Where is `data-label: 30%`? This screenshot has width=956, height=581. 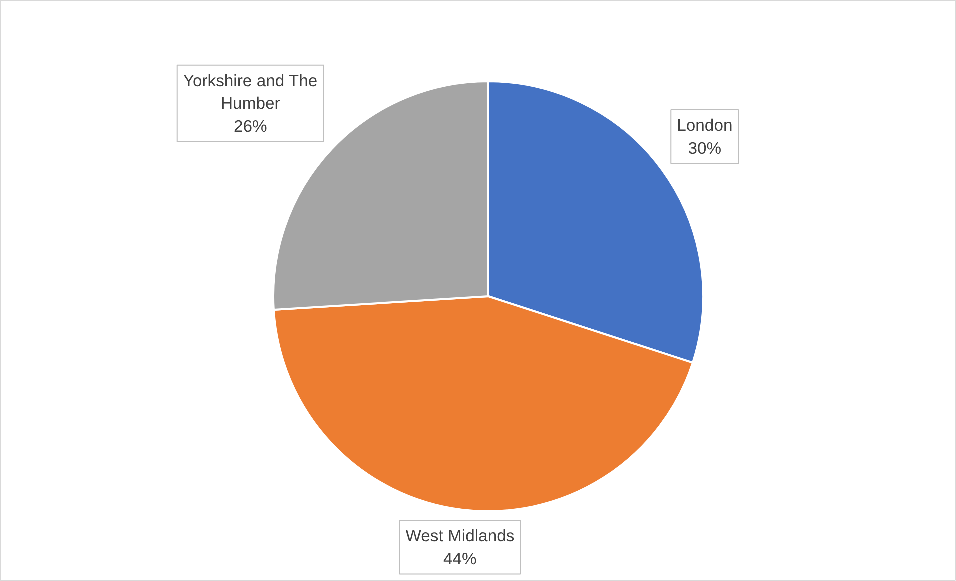 data-label: 30% is located at coordinates (705, 148).